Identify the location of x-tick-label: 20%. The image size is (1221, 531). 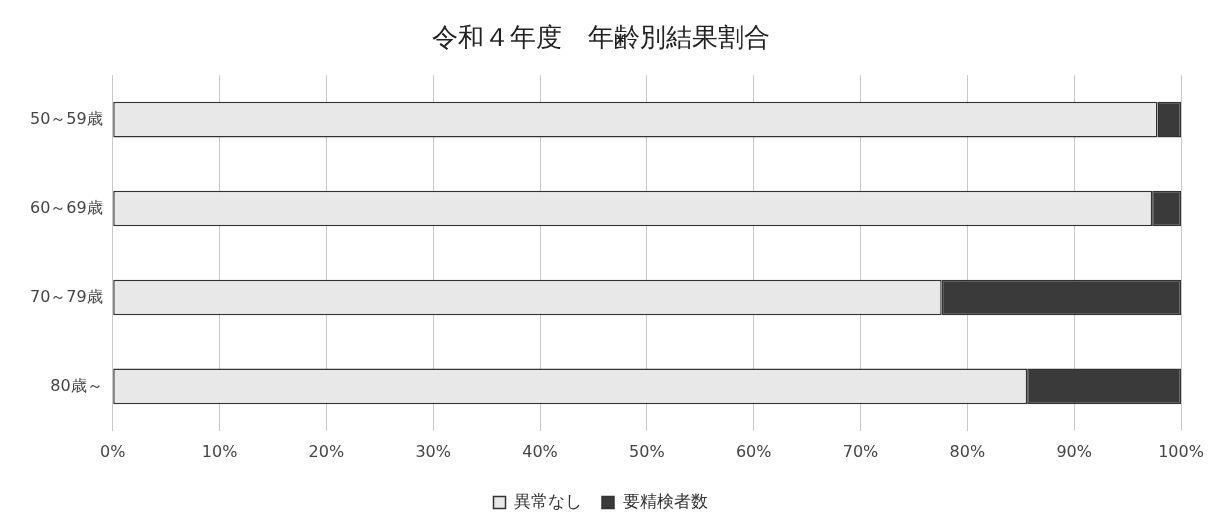
(326, 451).